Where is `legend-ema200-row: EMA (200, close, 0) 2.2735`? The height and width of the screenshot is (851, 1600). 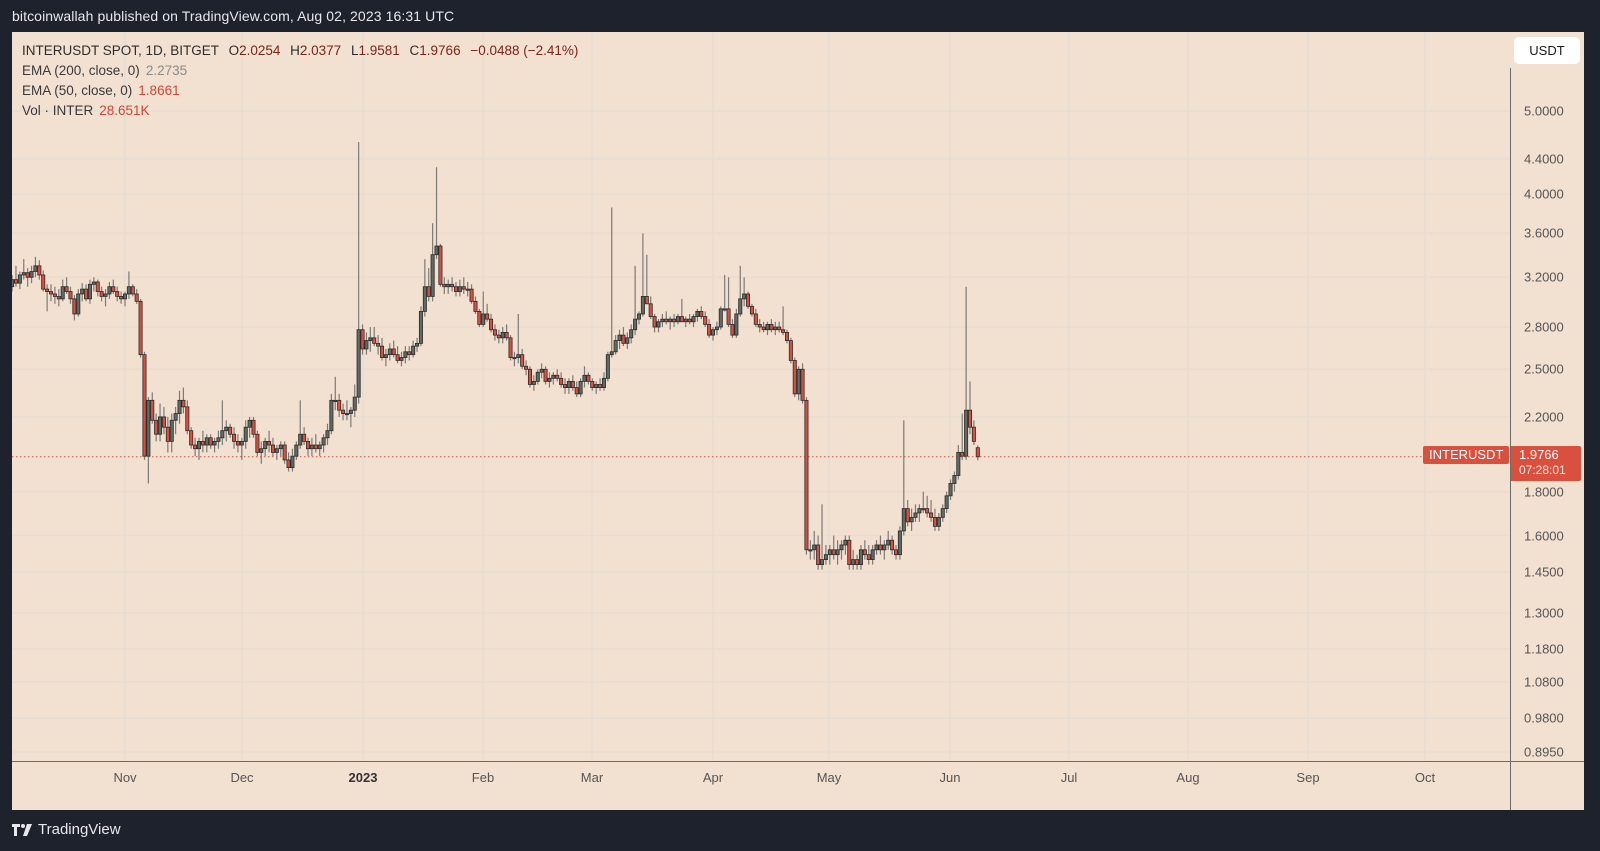
legend-ema200-row: EMA (200, close, 0) 2.2735 is located at coordinates (300, 71).